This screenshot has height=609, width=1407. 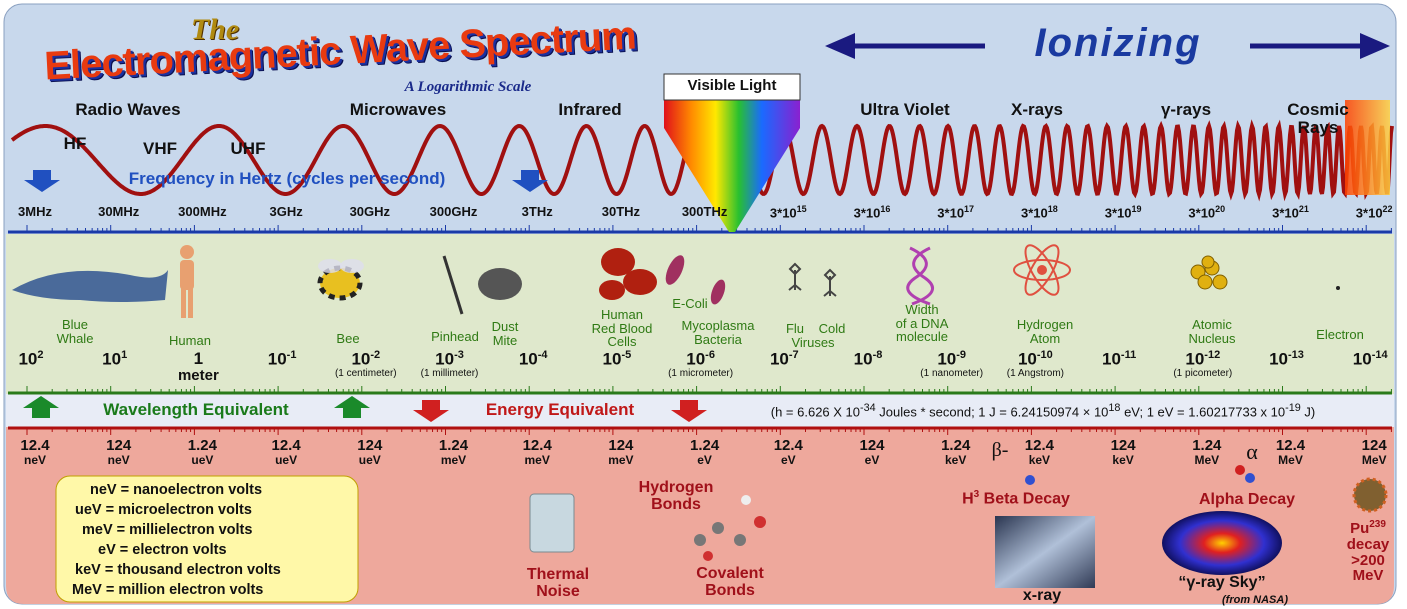 I want to click on xray-image, so click(x=1045, y=552).